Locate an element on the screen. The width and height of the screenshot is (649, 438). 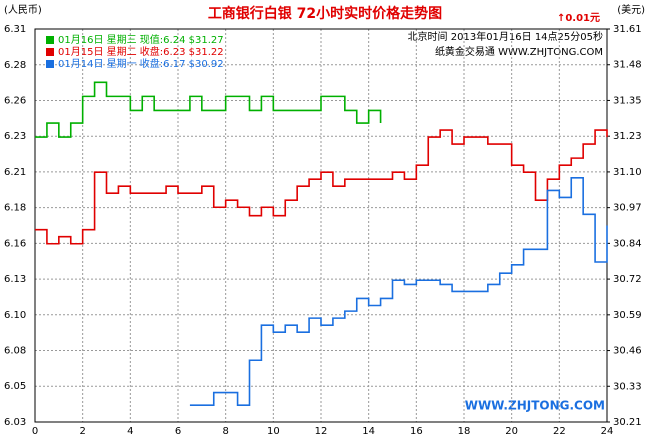
y2-tick-label: 31.35 is located at coordinates (627, 100).